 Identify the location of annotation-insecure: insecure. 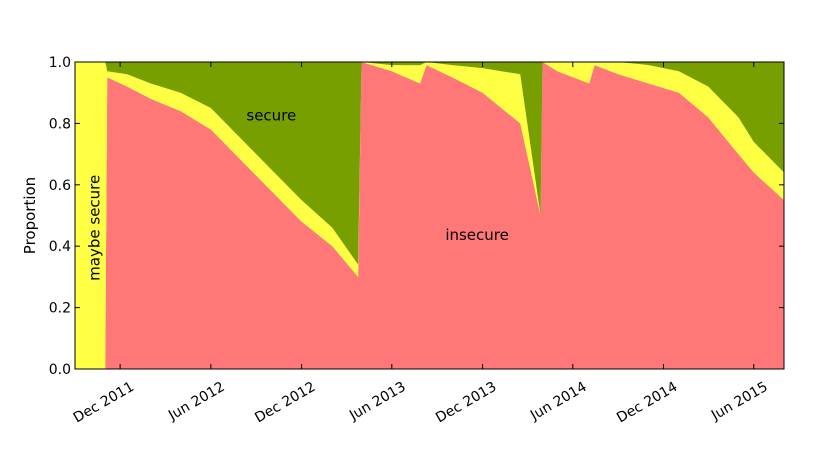
(477, 235).